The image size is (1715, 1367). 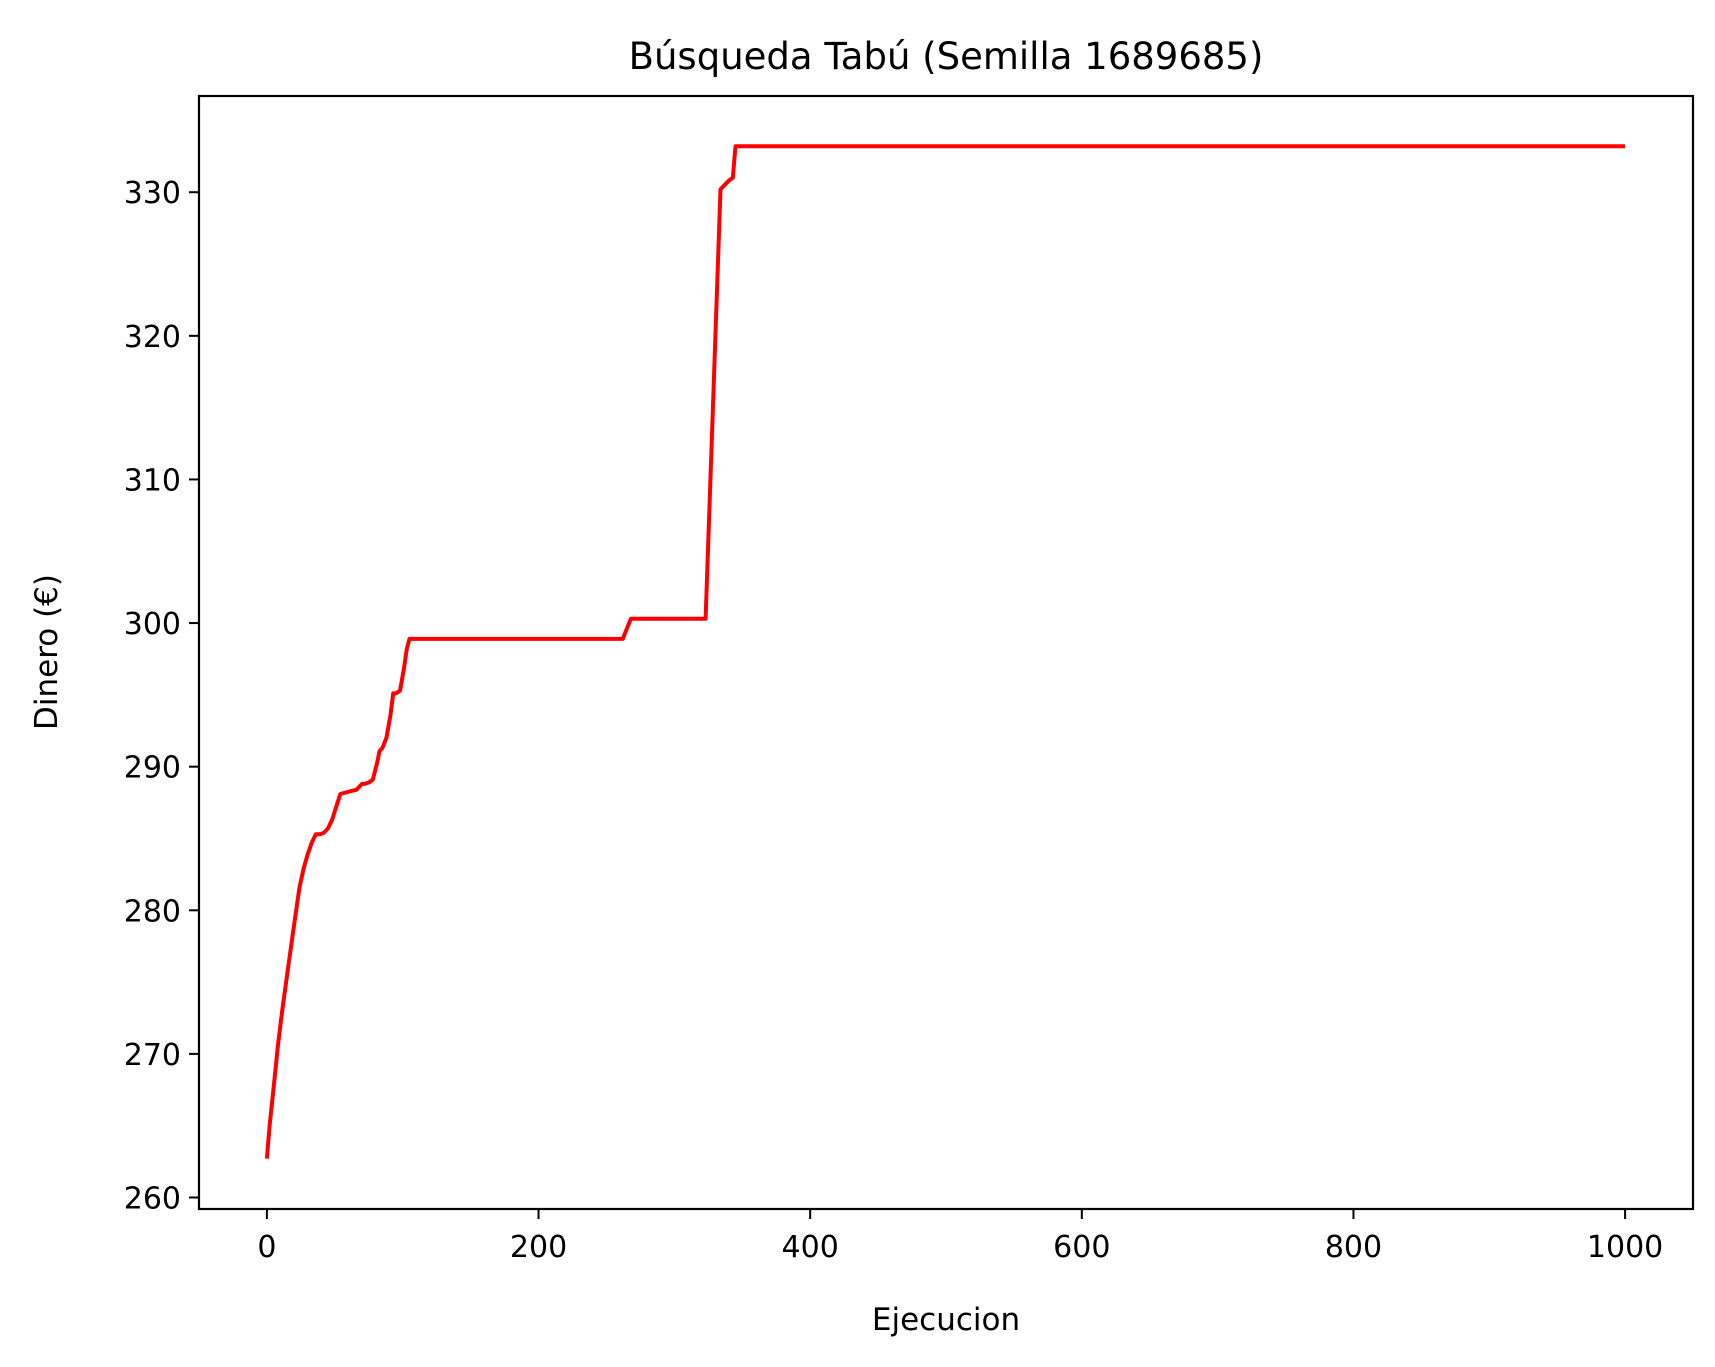 I want to click on x-tick-label: 400, so click(x=810, y=1247).